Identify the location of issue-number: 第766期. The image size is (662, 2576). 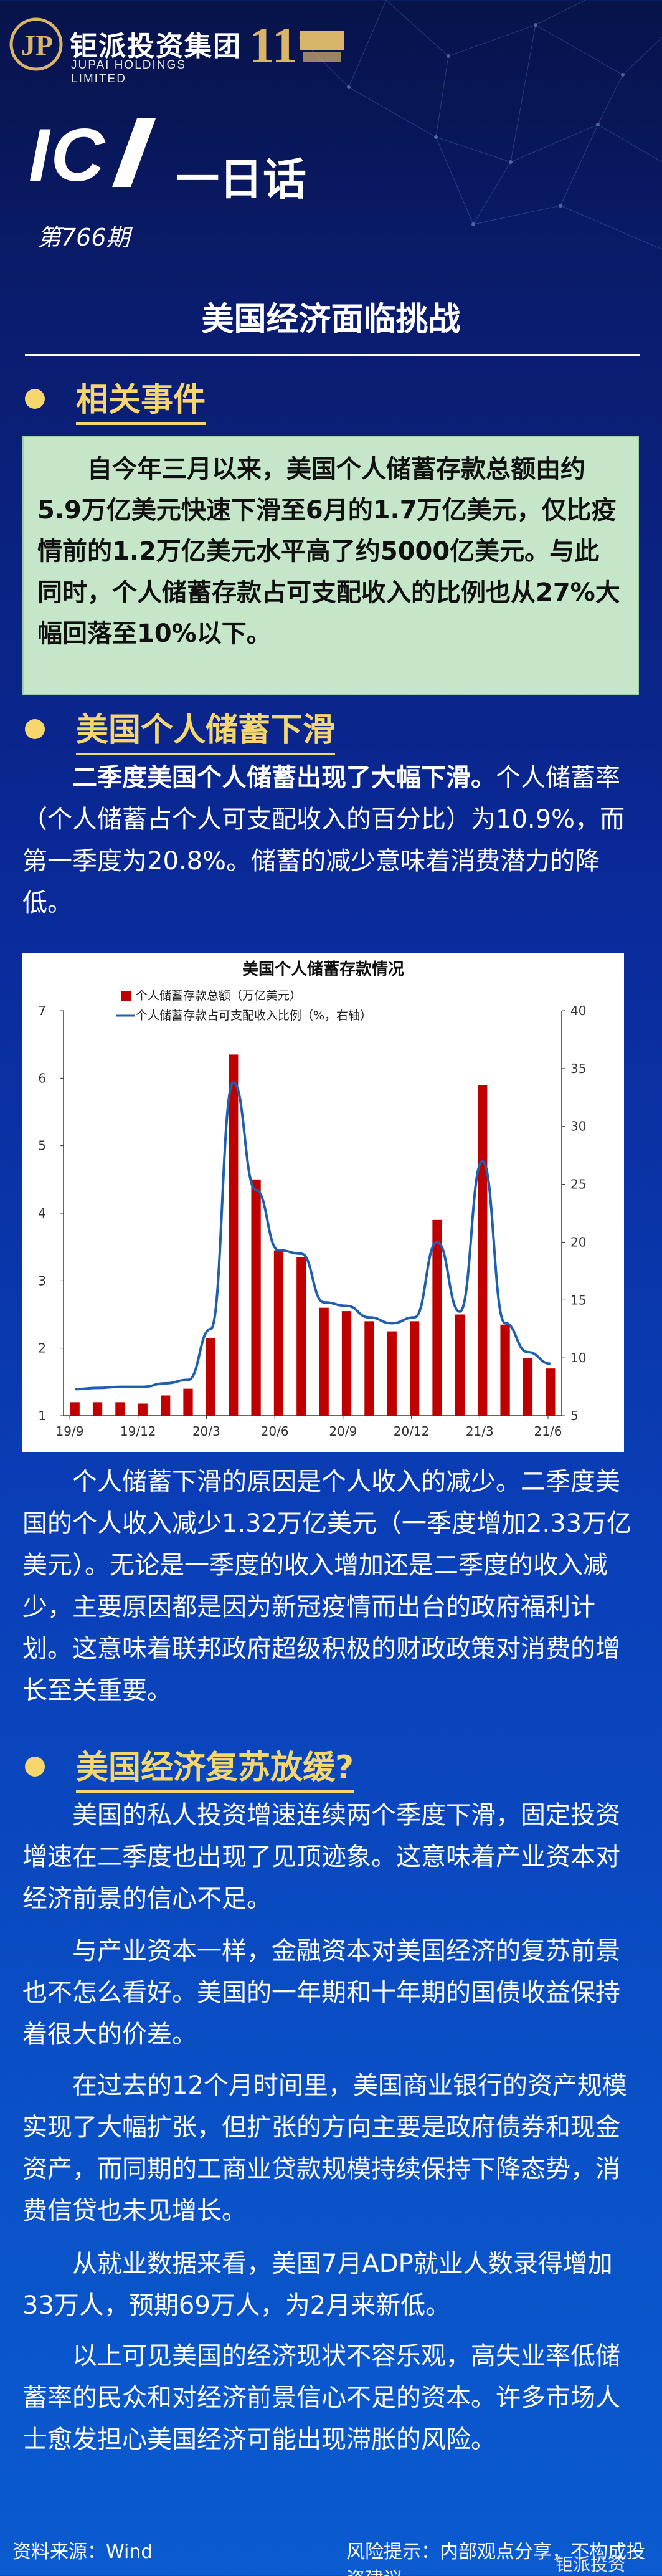
(83, 238).